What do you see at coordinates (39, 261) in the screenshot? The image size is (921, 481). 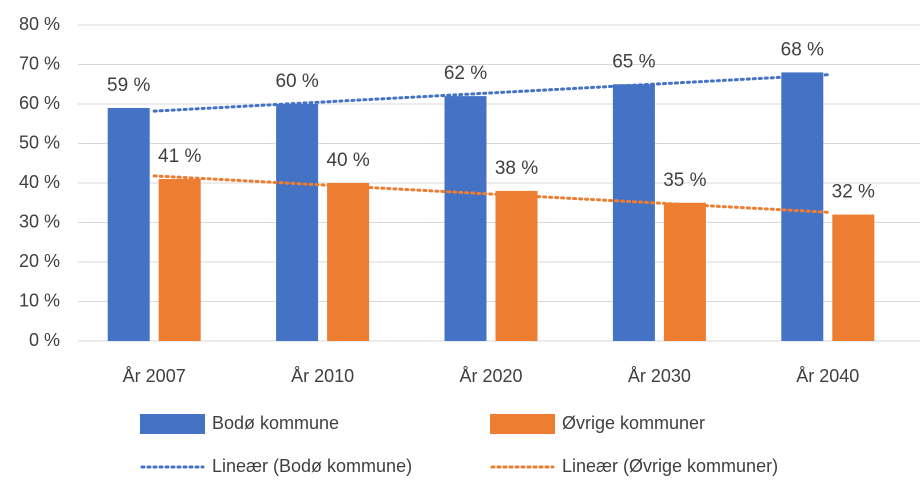 I see `y-tick-label: 20 %` at bounding box center [39, 261].